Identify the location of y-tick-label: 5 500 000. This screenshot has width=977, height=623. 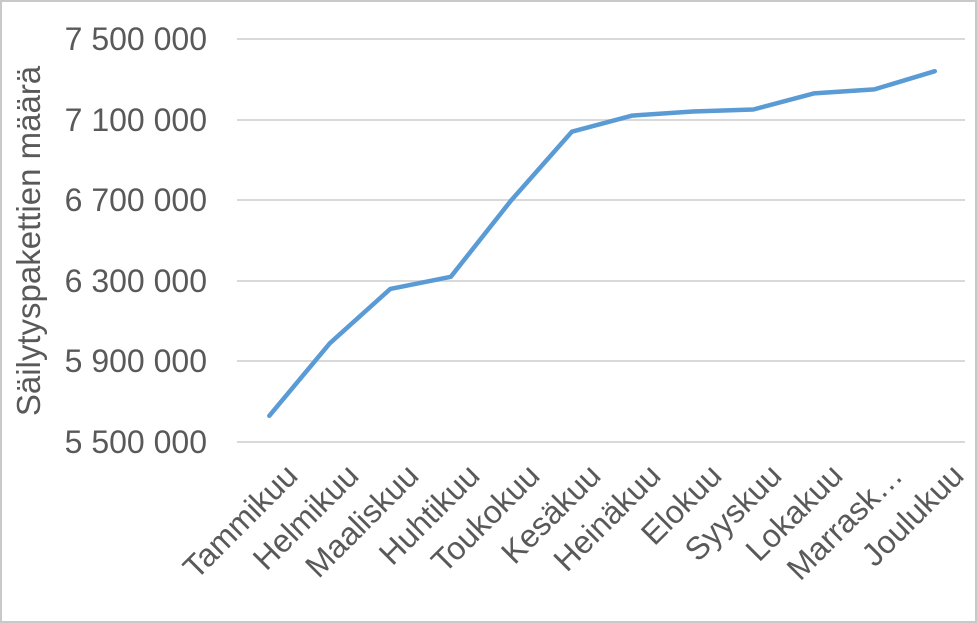
(135, 442).